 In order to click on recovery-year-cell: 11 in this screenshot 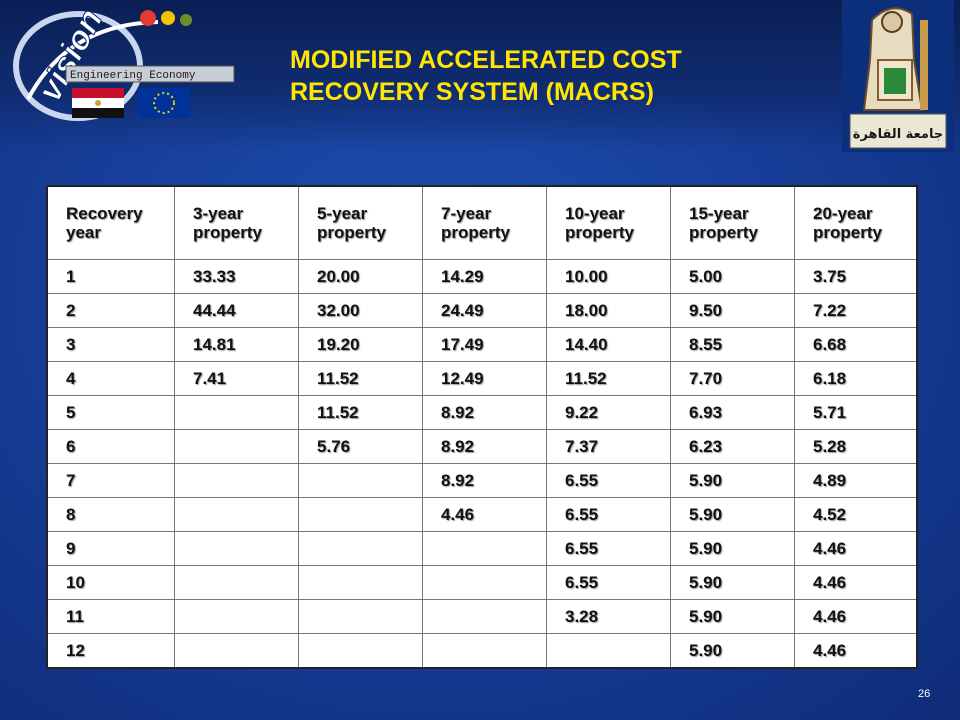, I will do `click(110, 616)`.